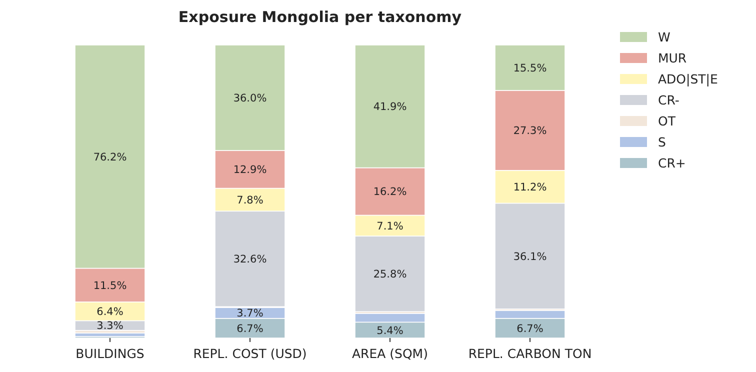 The width and height of the screenshot is (756, 372). What do you see at coordinates (390, 226) in the screenshot?
I see `data-label: 7.1%` at bounding box center [390, 226].